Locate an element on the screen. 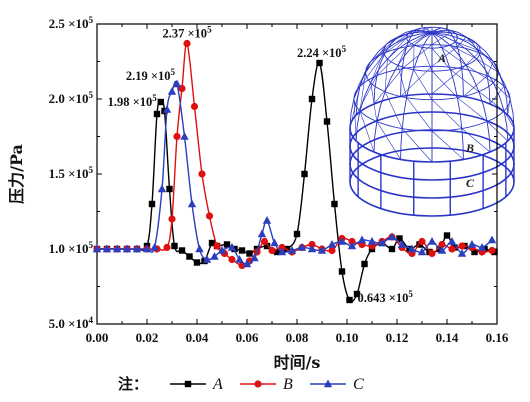 Image resolution: width=530 pixels, height=402 pixels. inset-label-A: A is located at coordinates (441, 58).